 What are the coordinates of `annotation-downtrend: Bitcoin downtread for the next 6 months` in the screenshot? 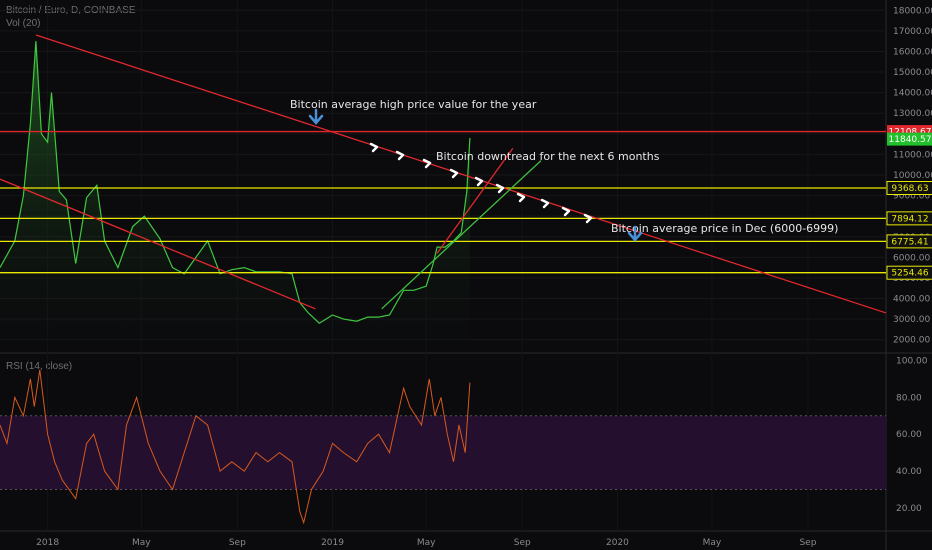 It's located at (548, 156).